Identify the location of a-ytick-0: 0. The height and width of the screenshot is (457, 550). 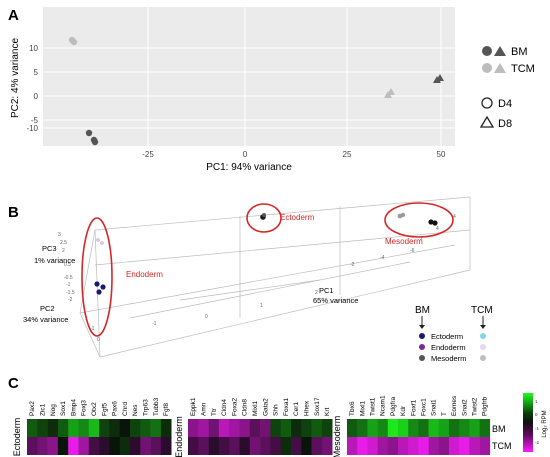
(36, 96).